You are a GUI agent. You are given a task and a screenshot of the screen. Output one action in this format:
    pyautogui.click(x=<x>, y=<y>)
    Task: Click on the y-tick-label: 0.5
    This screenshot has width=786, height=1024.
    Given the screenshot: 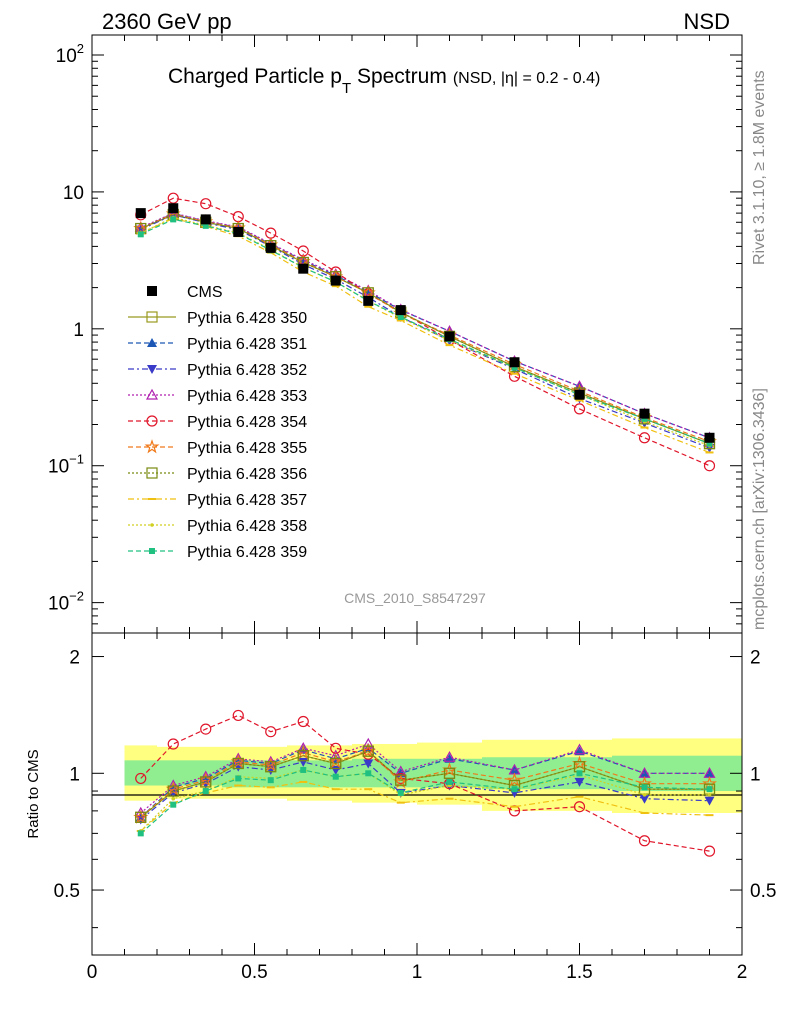 What is the action you would take?
    pyautogui.click(x=67, y=891)
    